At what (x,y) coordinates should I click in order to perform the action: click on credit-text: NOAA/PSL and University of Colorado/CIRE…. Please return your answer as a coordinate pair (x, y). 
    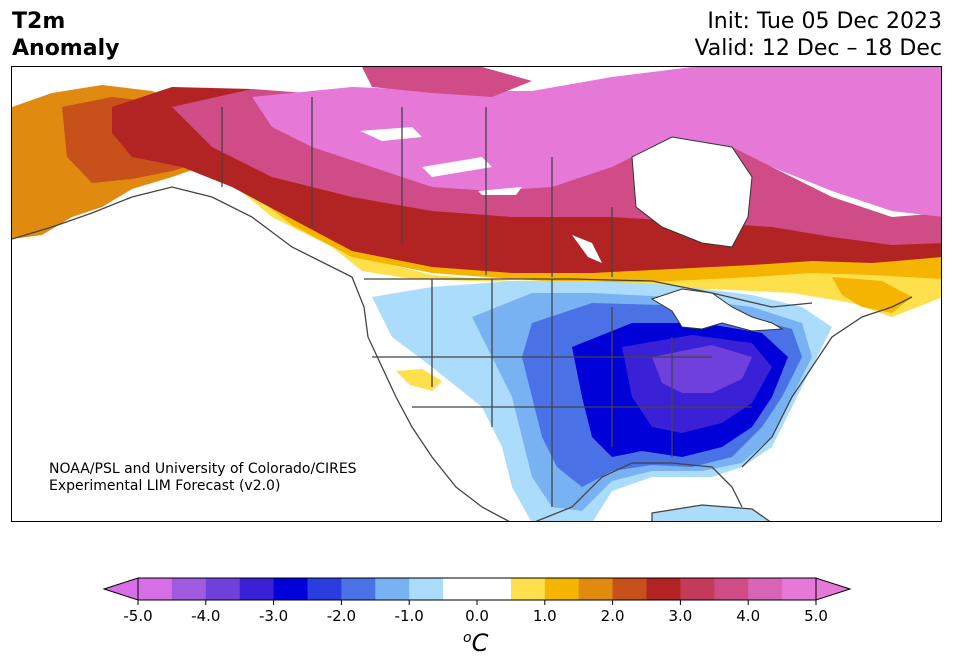
    Looking at the image, I should click on (203, 478).